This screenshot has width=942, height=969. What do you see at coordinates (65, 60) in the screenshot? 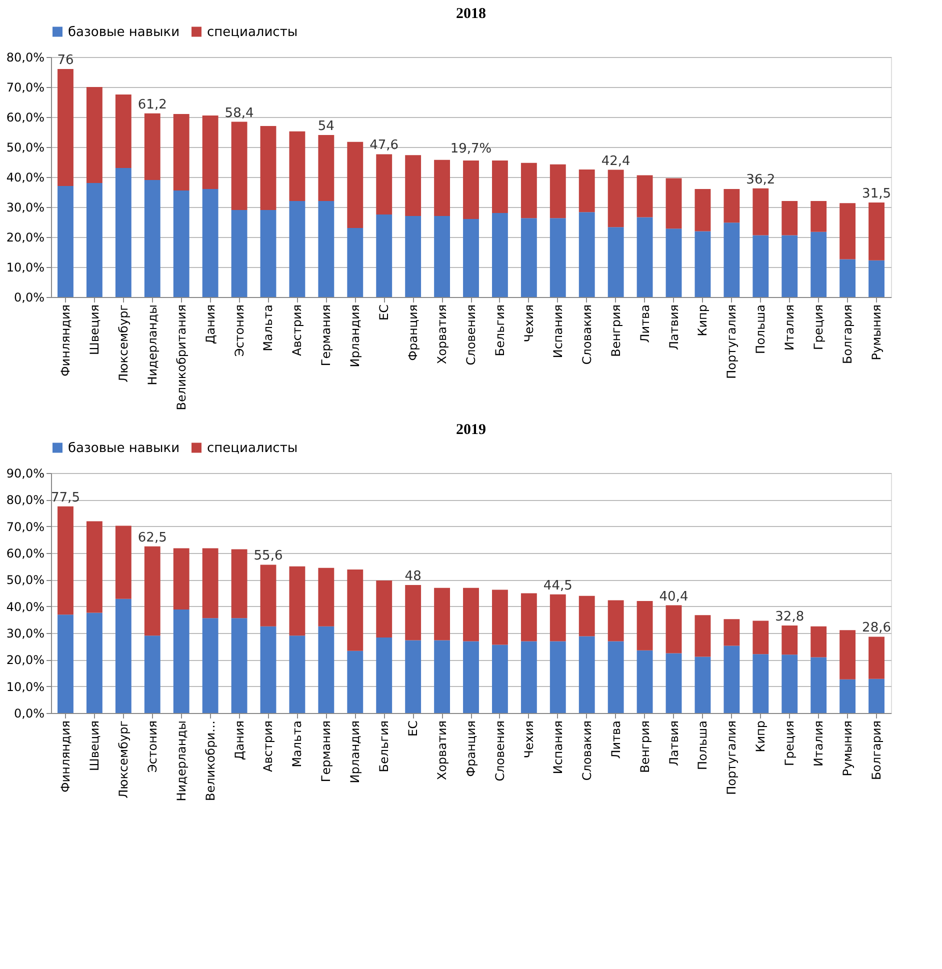
I see `total-label: 76` at bounding box center [65, 60].